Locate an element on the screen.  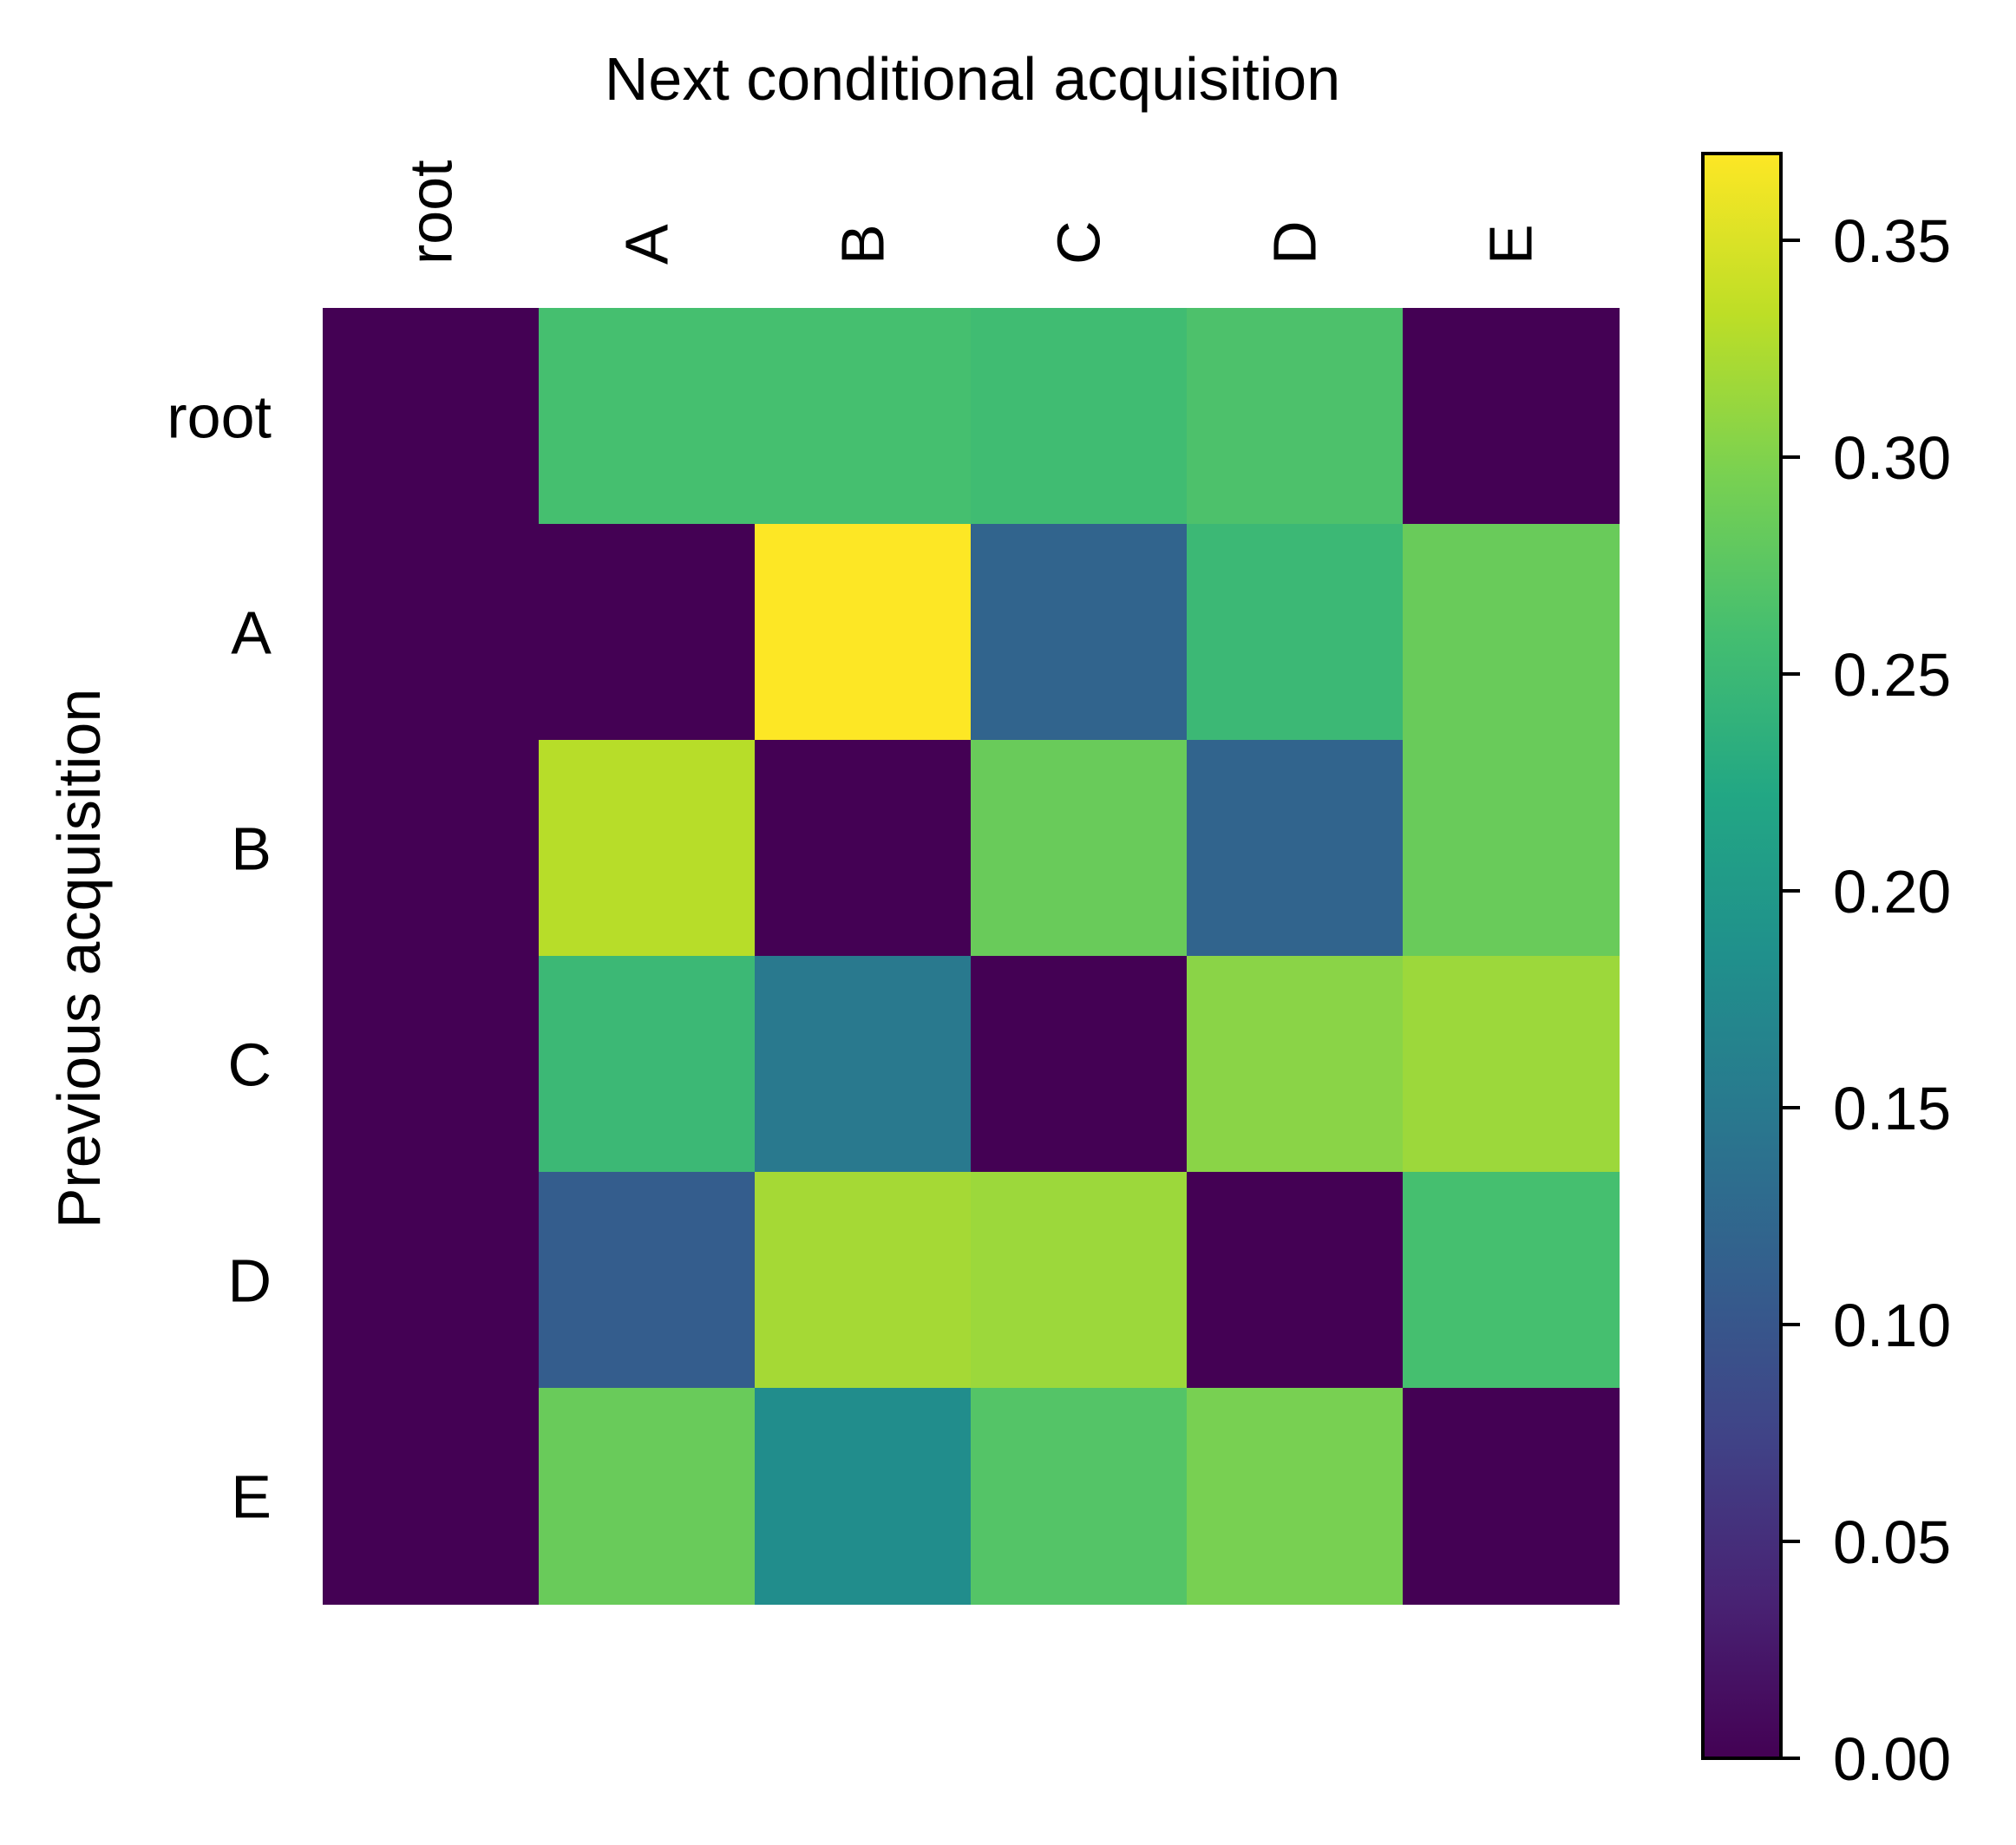
y-tick-label: C is located at coordinates (249, 1065).